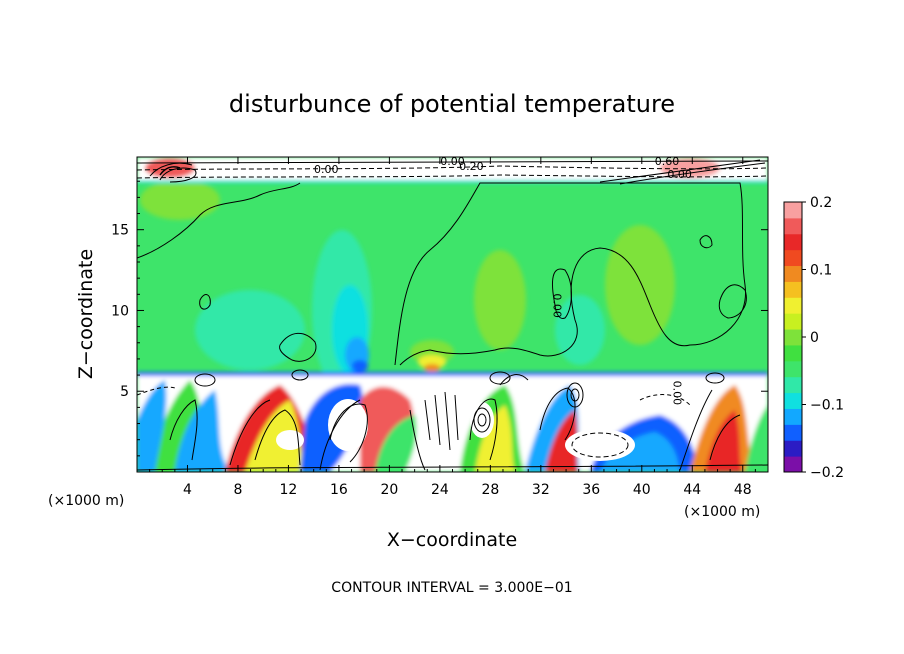  I want to click on y-tick-label: 5, so click(124, 392).